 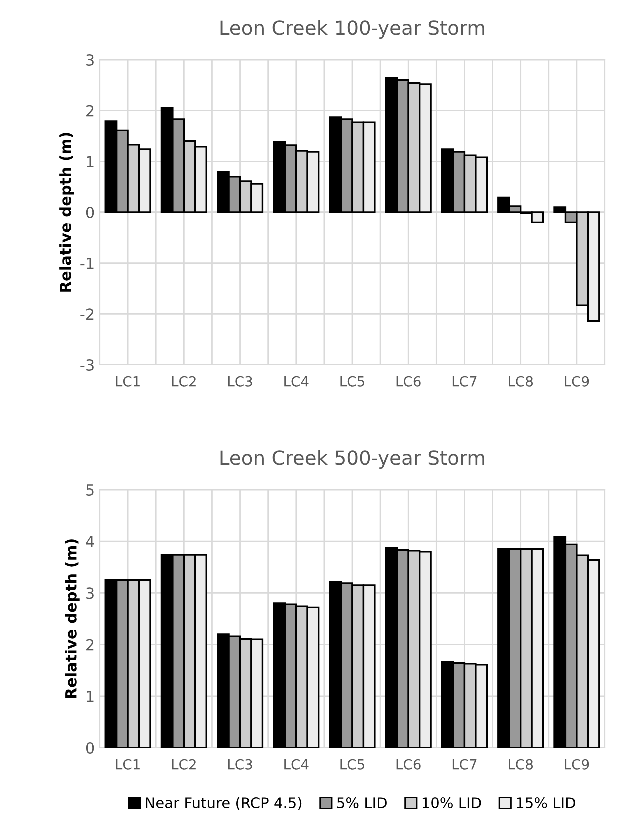 What do you see at coordinates (452, 803) in the screenshot?
I see `legend-label: 10% LID` at bounding box center [452, 803].